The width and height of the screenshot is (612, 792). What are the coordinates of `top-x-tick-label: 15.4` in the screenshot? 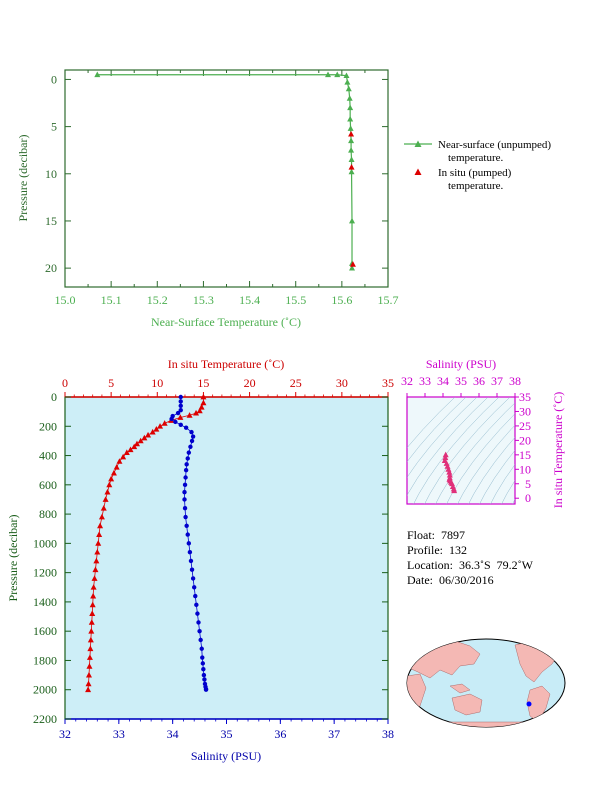 It's located at (249, 300).